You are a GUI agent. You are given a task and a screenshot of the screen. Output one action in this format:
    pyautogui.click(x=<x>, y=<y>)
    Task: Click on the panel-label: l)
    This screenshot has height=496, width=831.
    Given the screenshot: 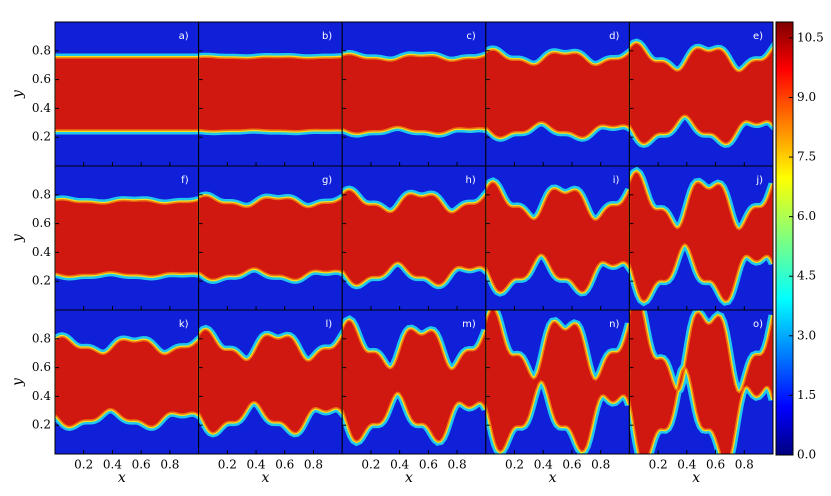 What is the action you would take?
    pyautogui.click(x=329, y=324)
    